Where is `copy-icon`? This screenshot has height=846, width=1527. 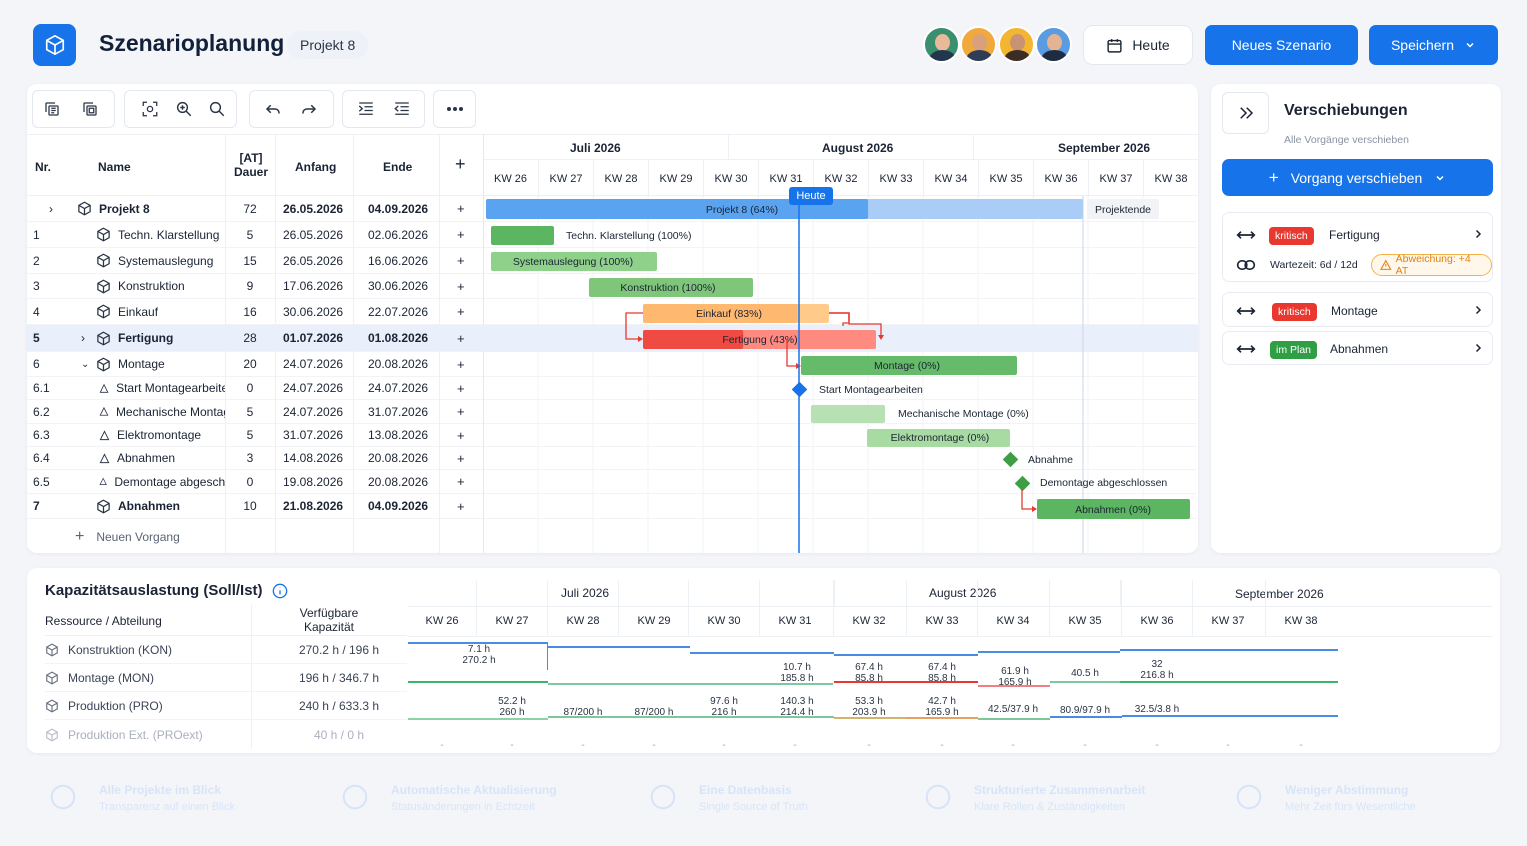
copy-icon is located at coordinates (52, 109).